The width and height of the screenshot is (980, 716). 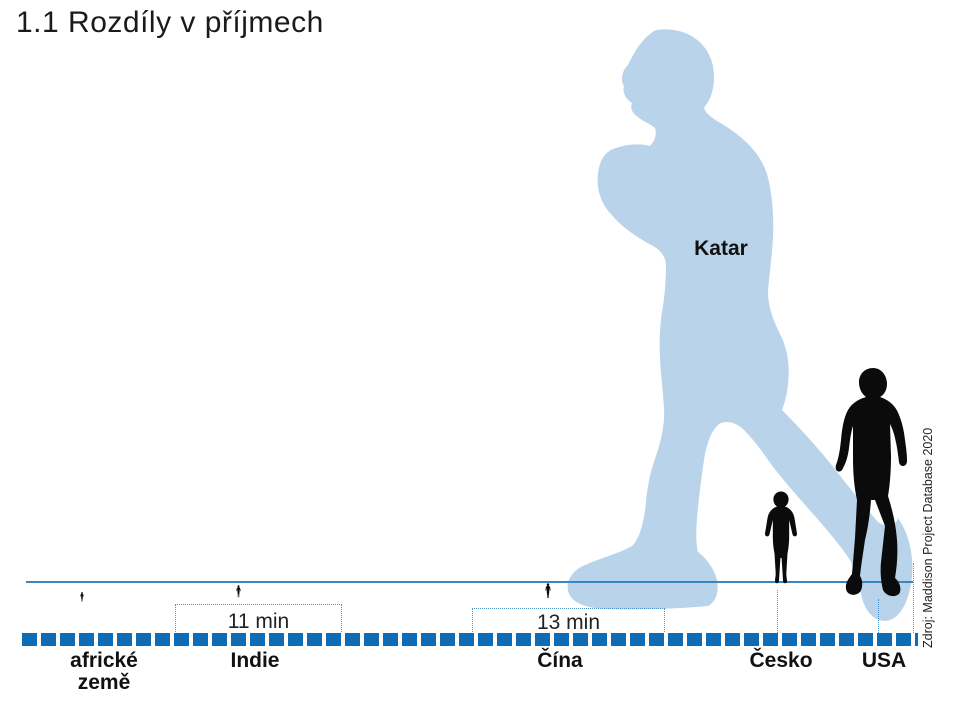 What do you see at coordinates (871, 482) in the screenshot?
I see `usa-figure-icon` at bounding box center [871, 482].